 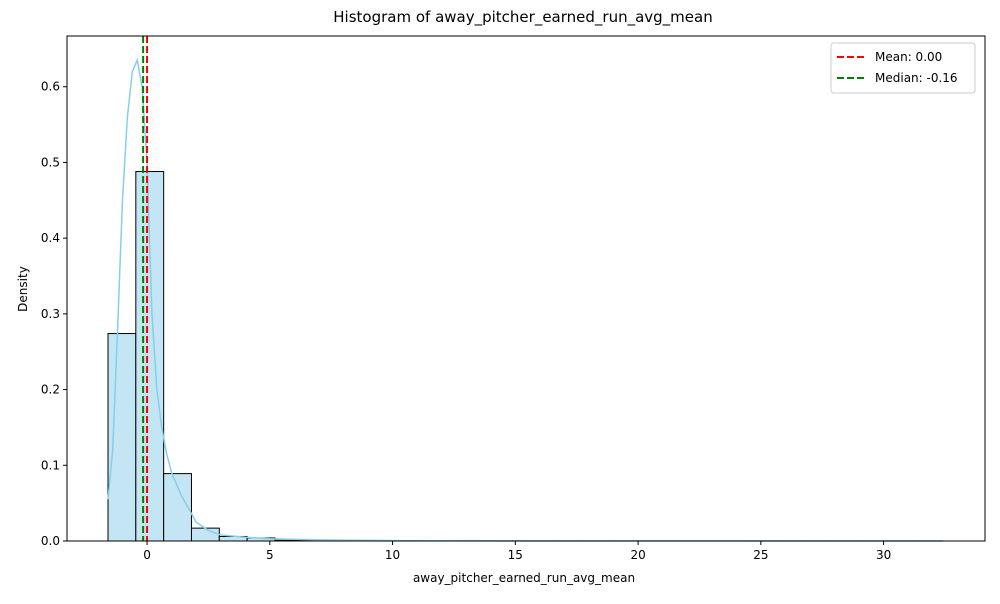 I want to click on y-tick-label: 0.0, so click(x=50, y=541).